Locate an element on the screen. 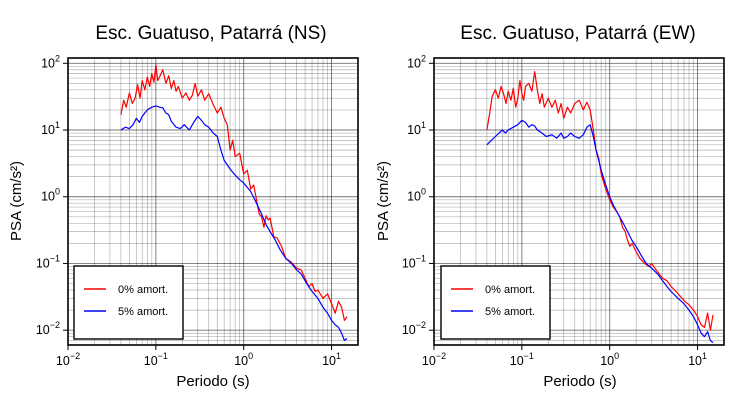 The width and height of the screenshot is (730, 400). chart-title: Esc. Guatuso, Patarrá (NS) is located at coordinates (210, 33).